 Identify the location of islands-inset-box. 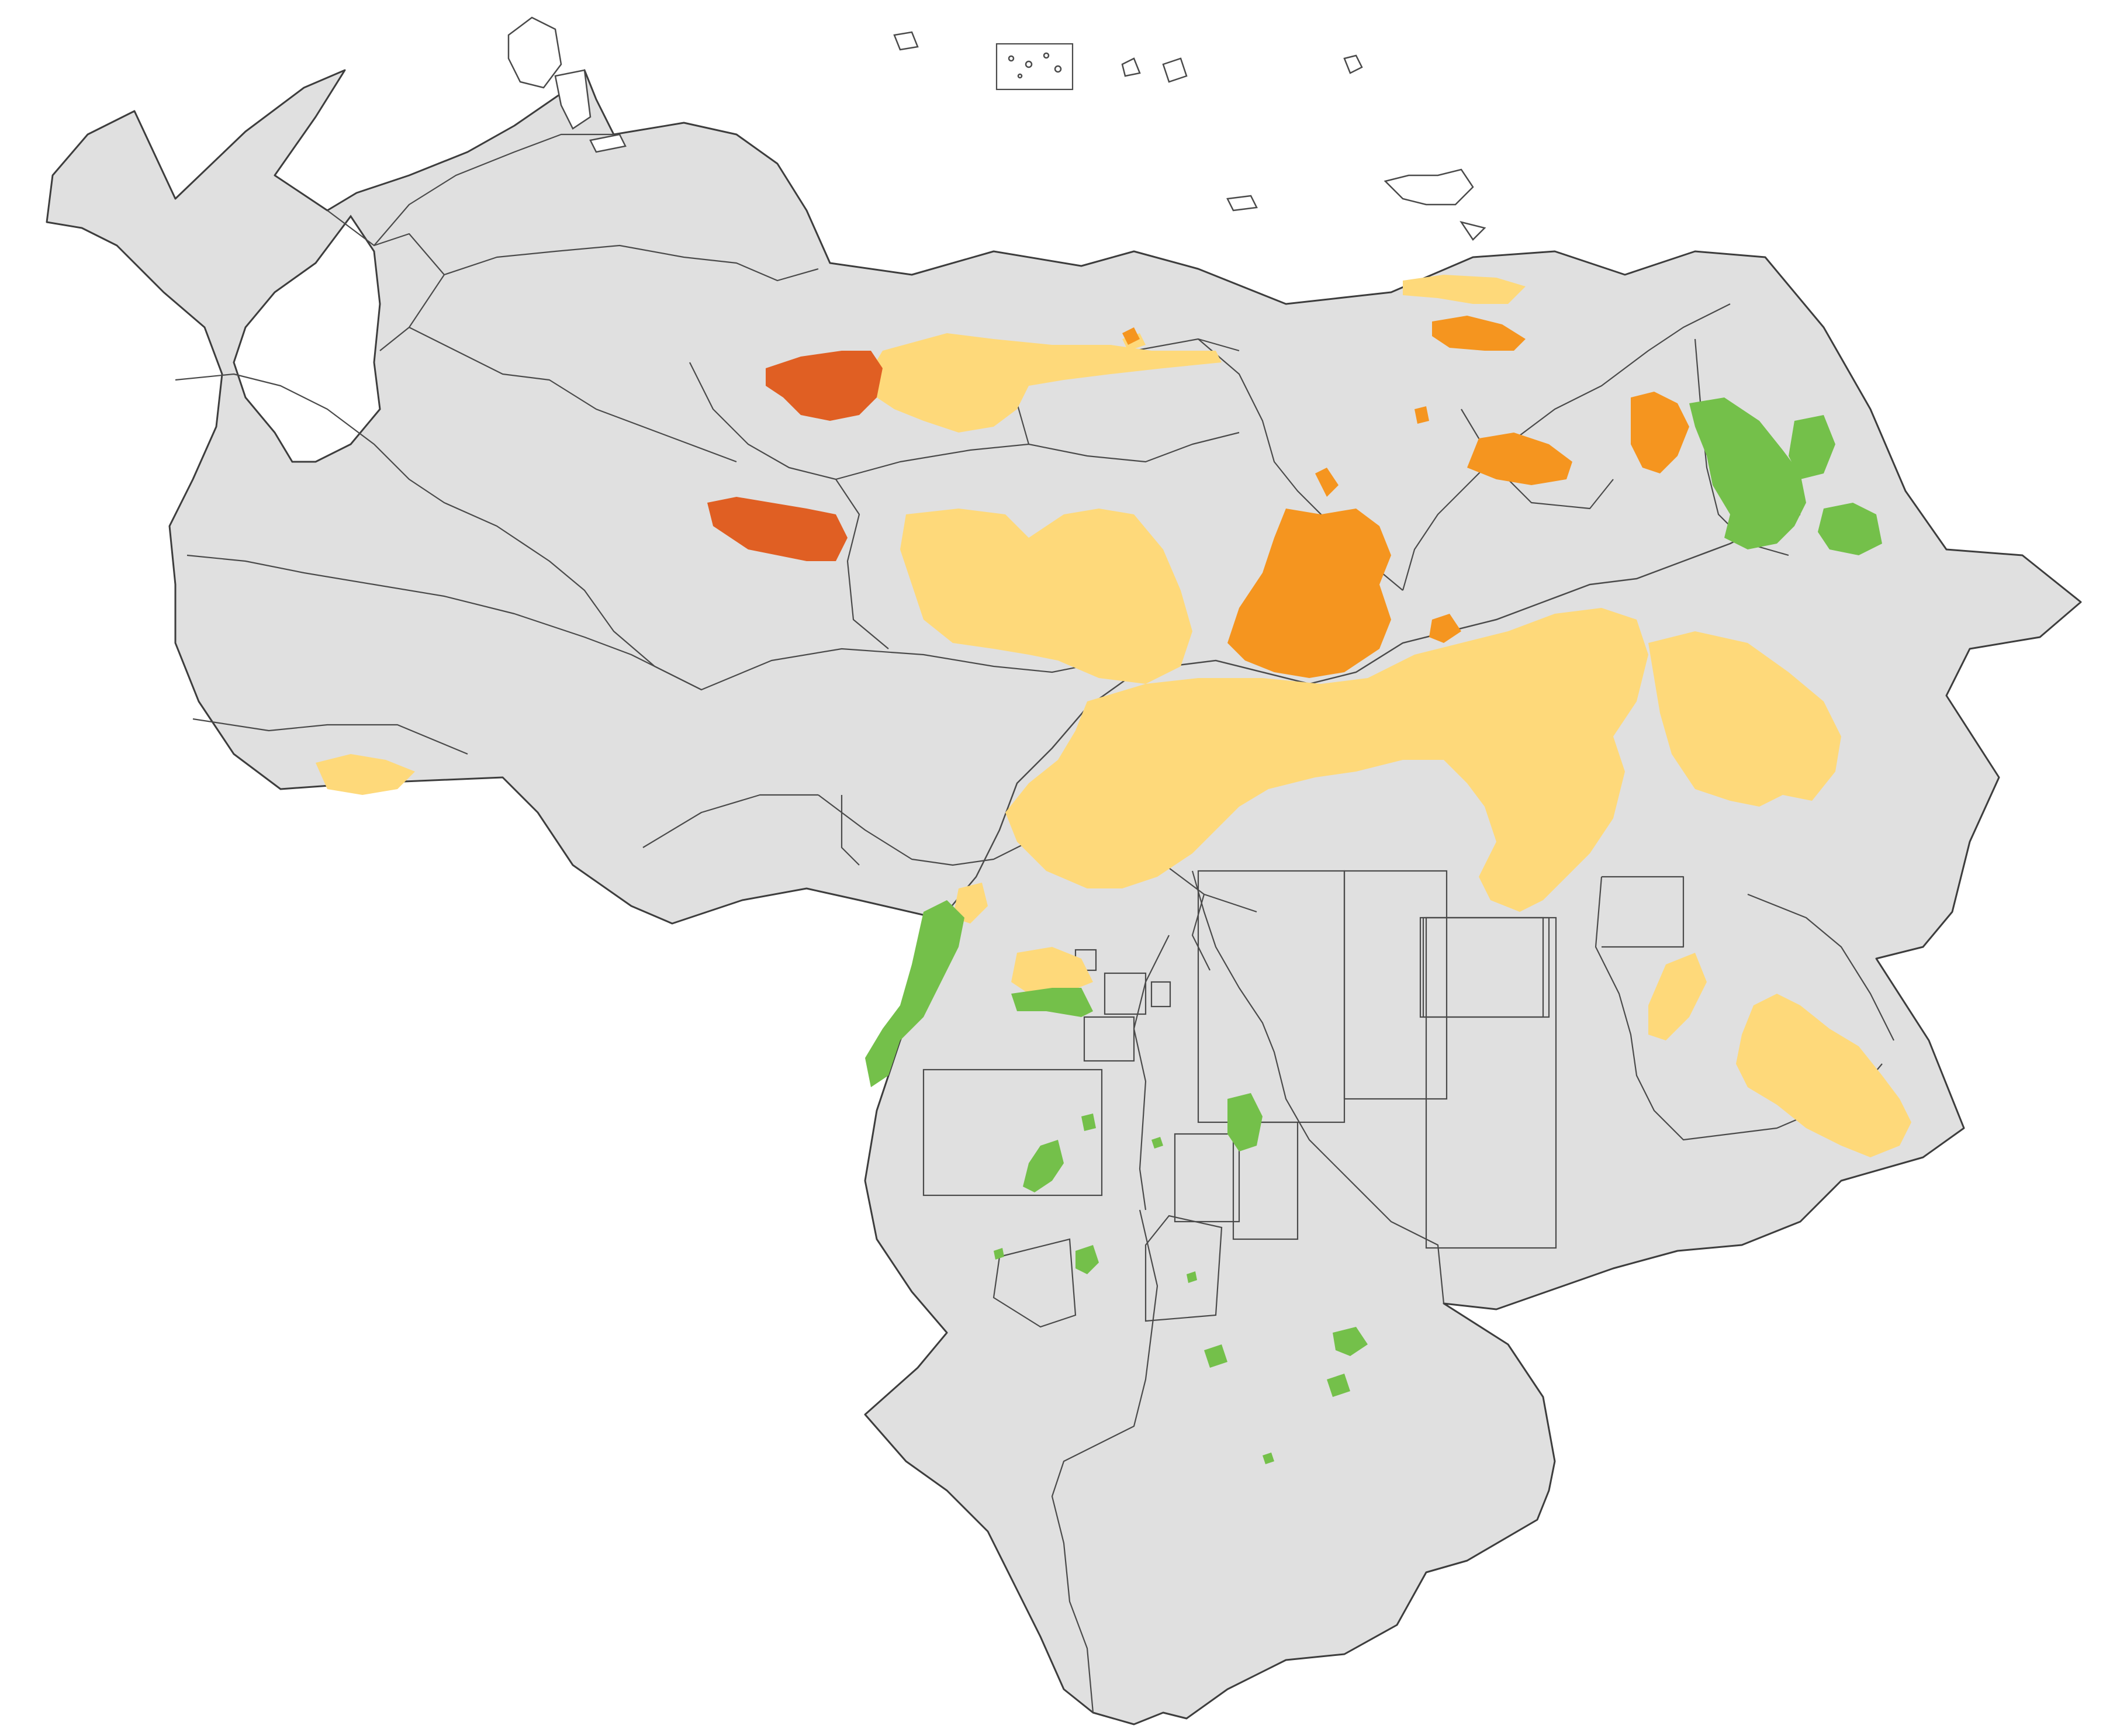
(1034, 67).